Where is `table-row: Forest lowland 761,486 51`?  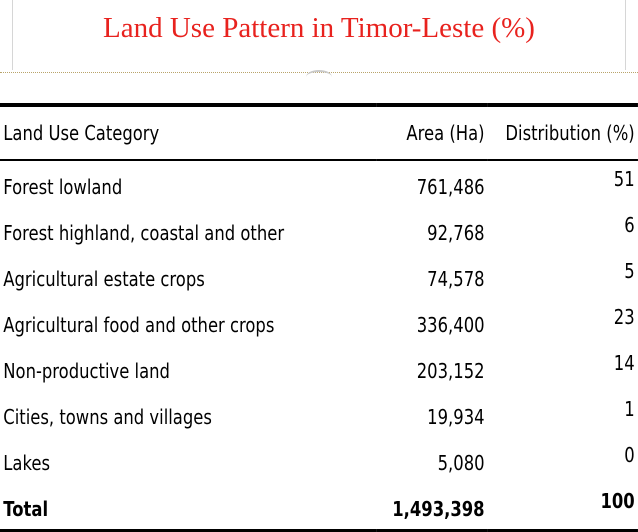
table-row: Forest lowland 761,486 51 is located at coordinates (319, 183).